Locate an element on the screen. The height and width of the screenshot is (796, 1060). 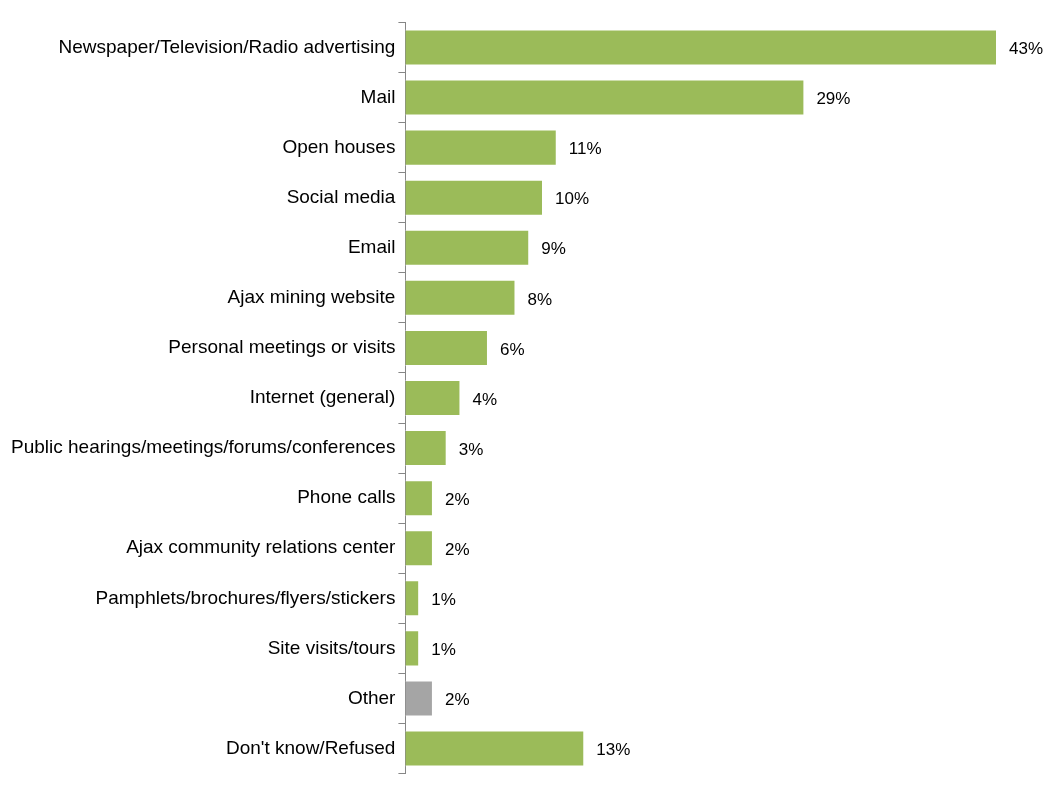
data-label: 9% is located at coordinates (553, 249).